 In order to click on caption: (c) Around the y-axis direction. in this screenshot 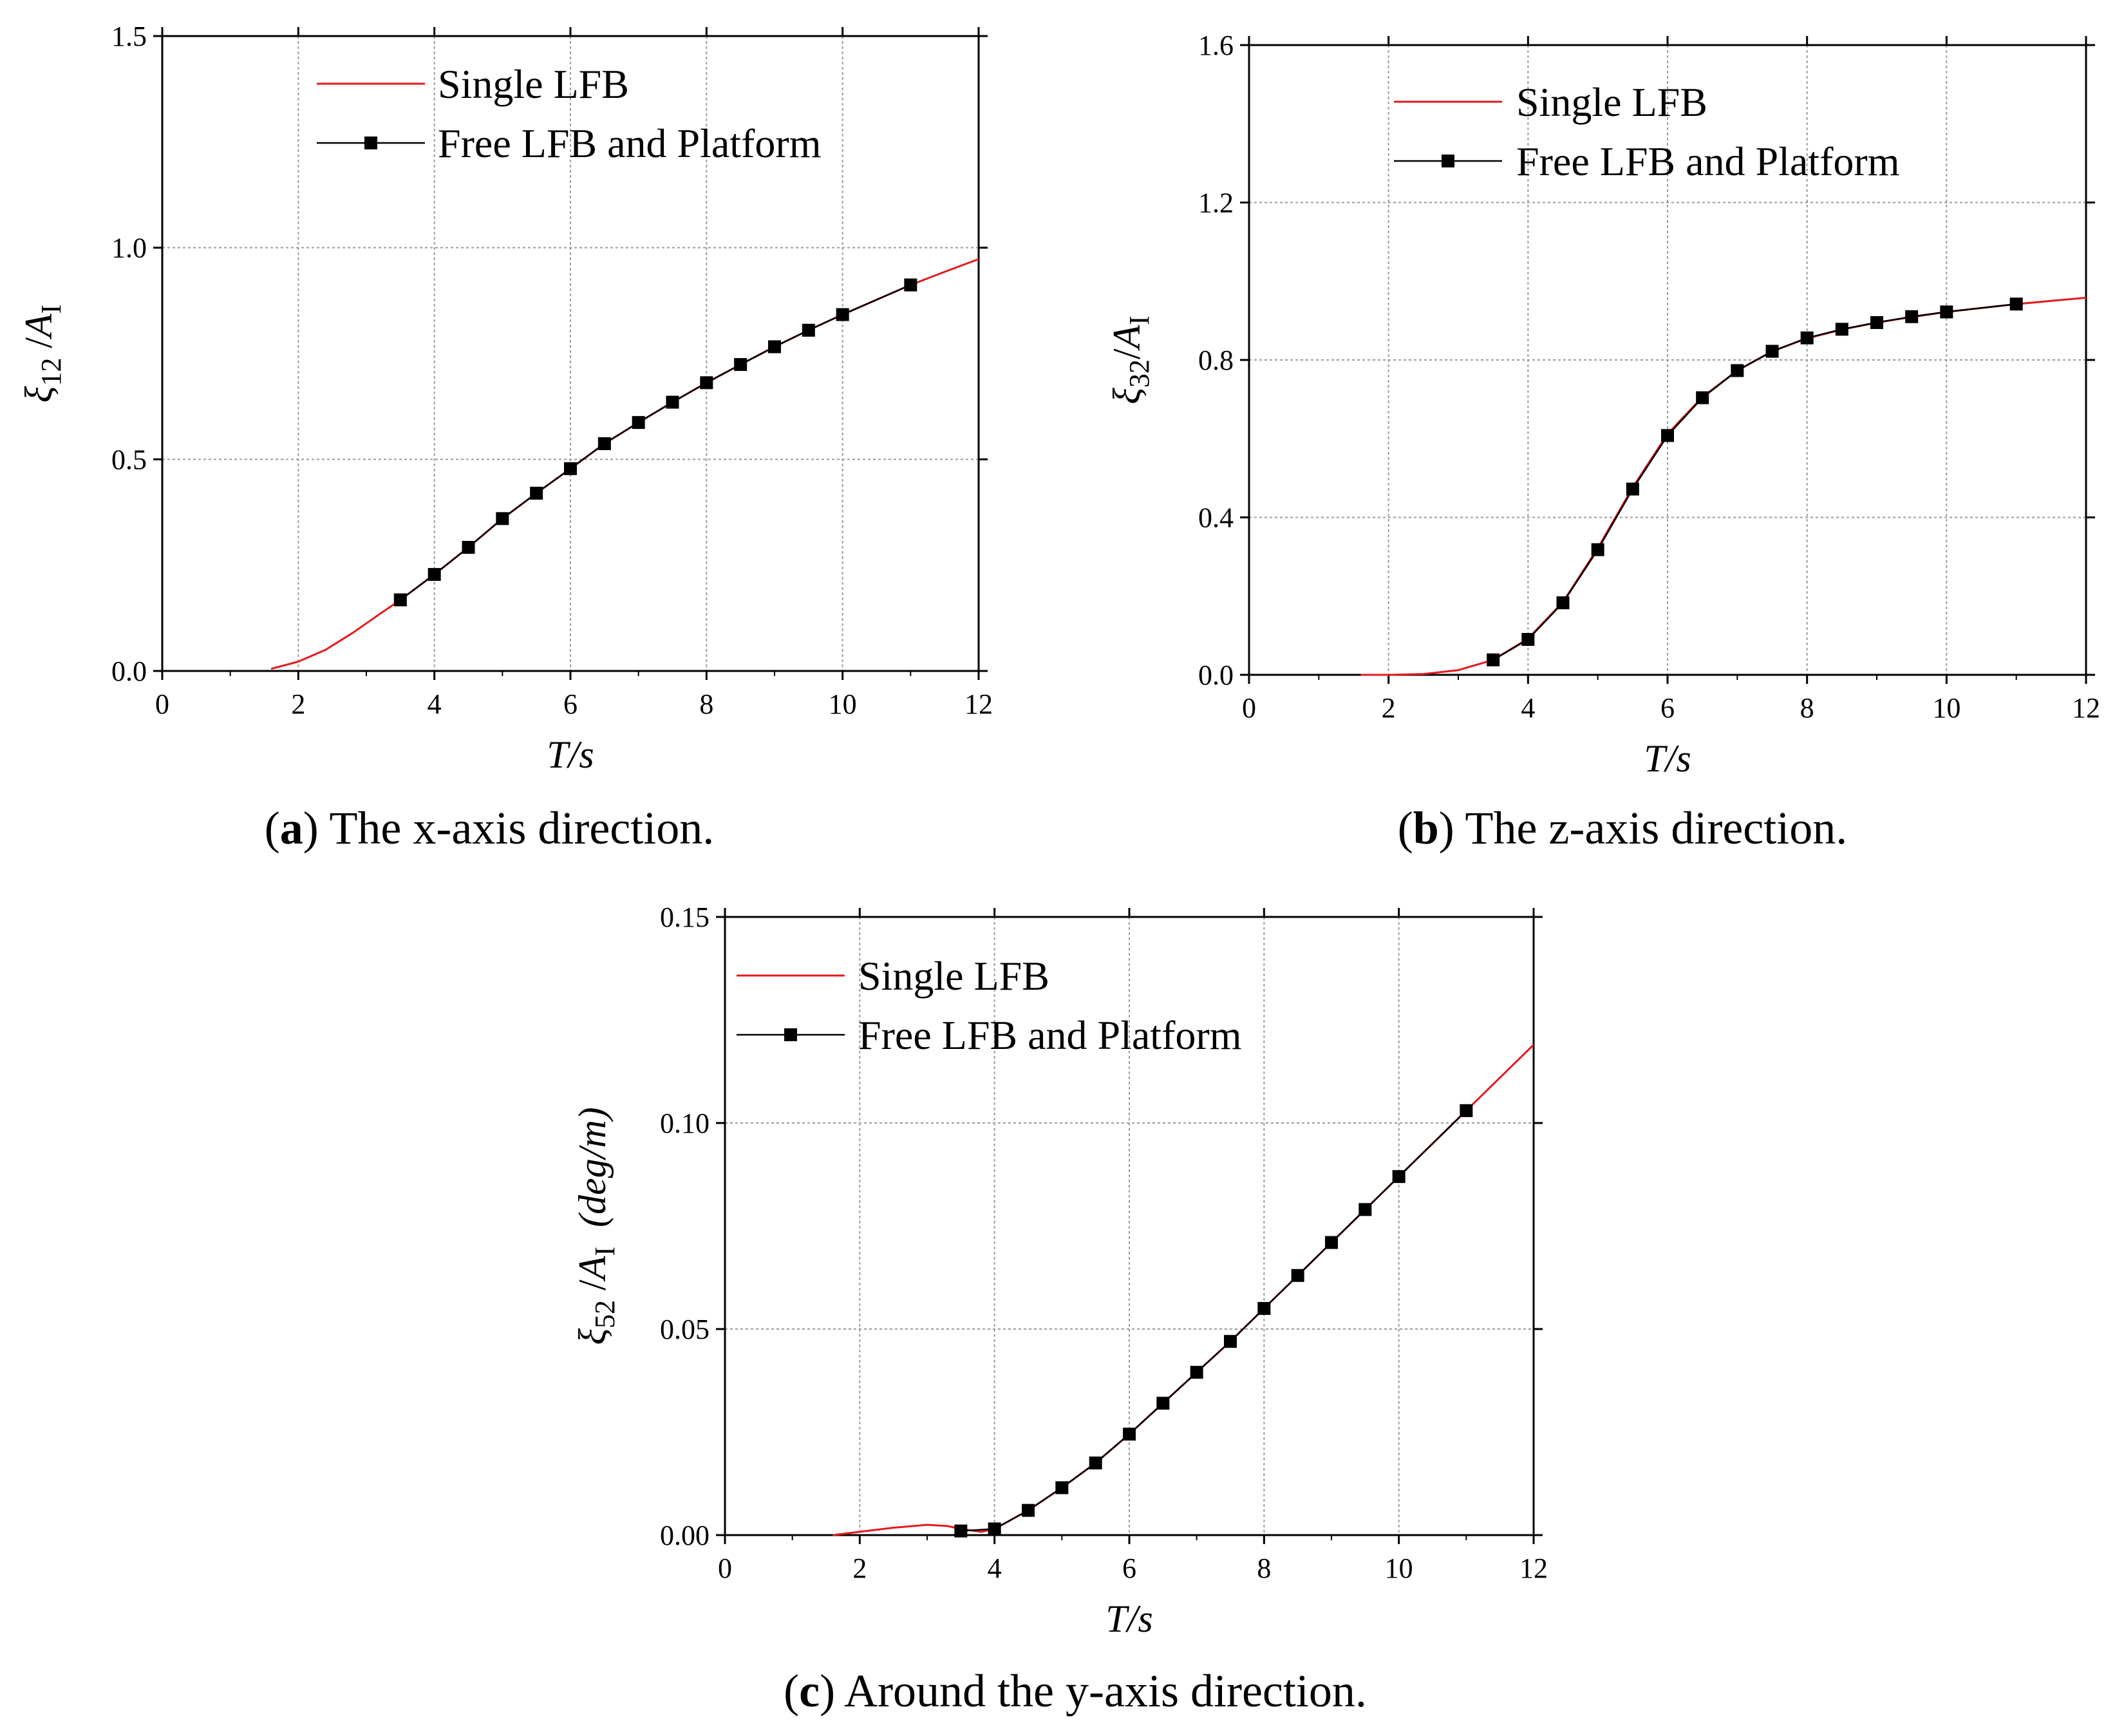, I will do `click(1075, 1691)`.